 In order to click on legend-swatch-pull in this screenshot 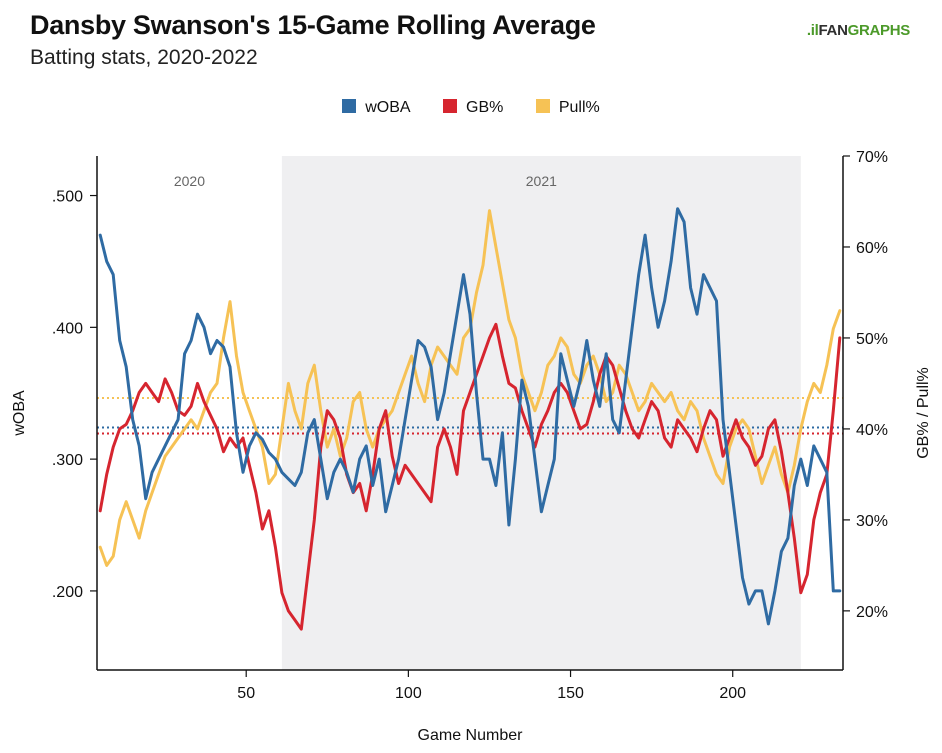, I will do `click(542, 106)`.